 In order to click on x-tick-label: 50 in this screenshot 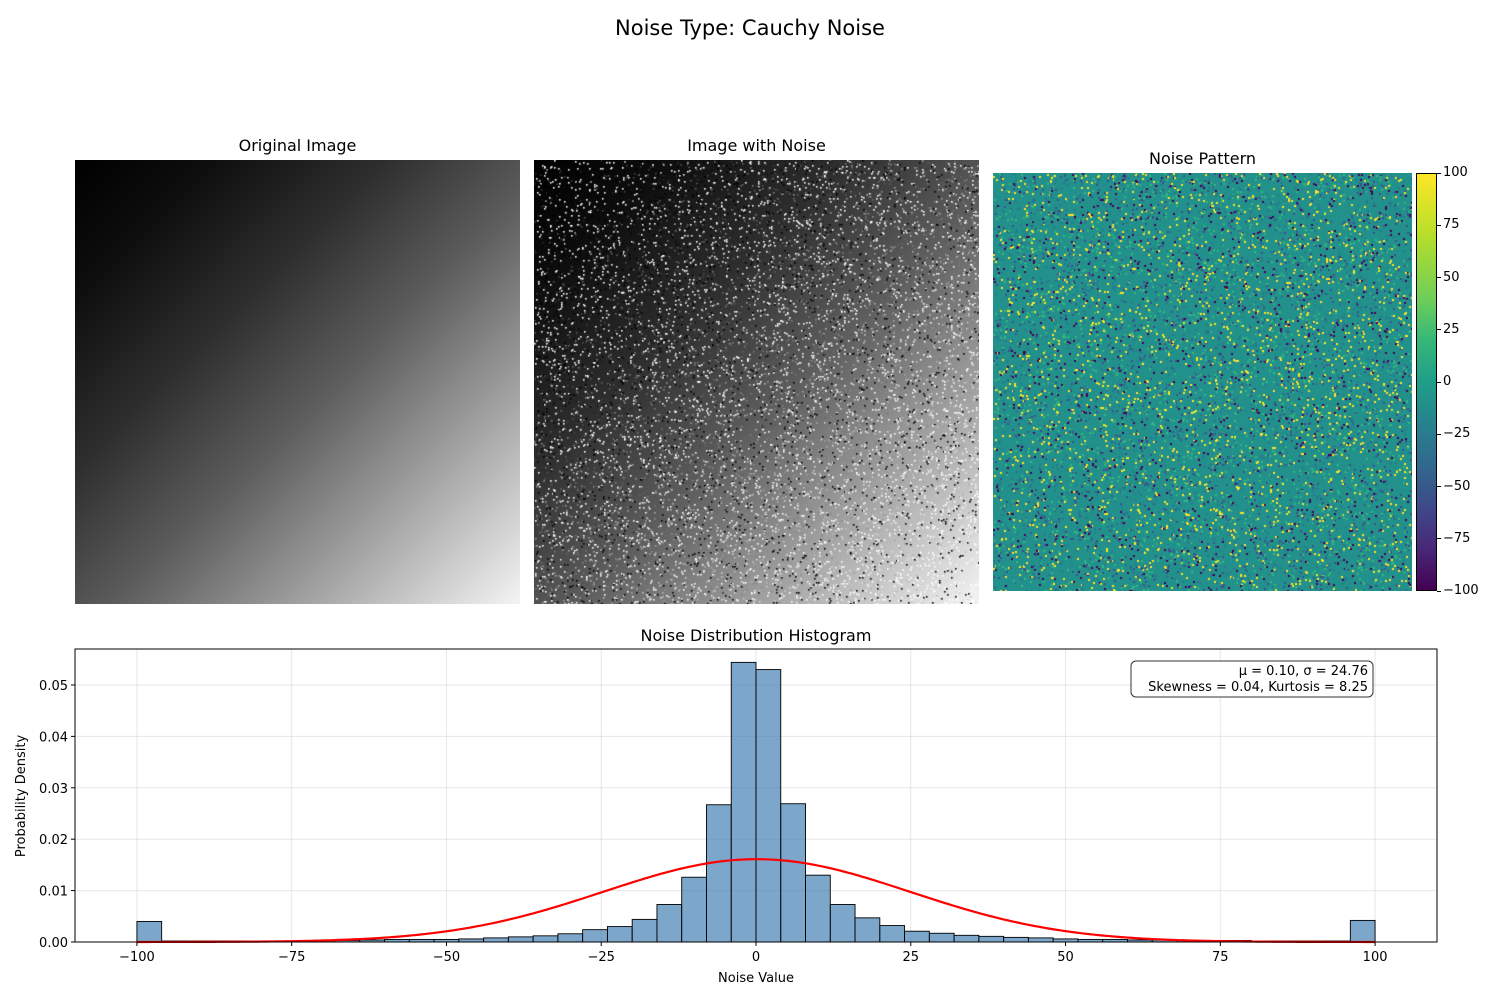, I will do `click(1065, 957)`.